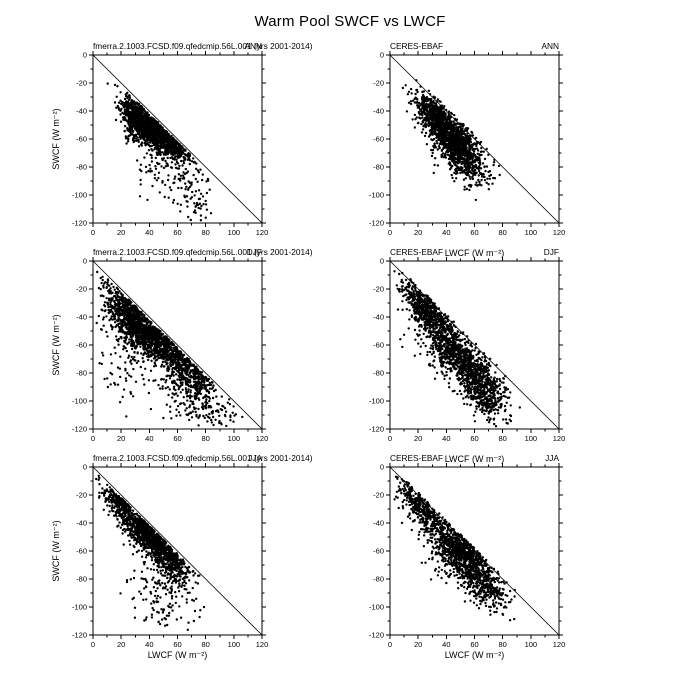 This screenshot has width=700, height=700. Describe the element at coordinates (350, 21) in the screenshot. I see `figure-title: Warm Pool SWCF vs LWCF` at that location.